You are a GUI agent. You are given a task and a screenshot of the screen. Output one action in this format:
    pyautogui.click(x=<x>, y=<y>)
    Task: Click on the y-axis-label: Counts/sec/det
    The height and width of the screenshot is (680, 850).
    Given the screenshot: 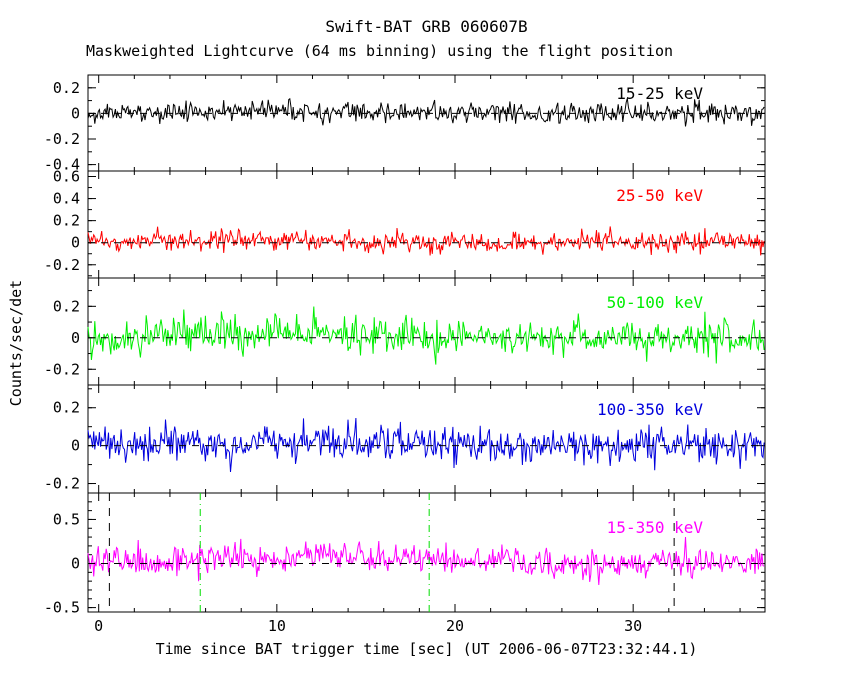 What is the action you would take?
    pyautogui.click(x=16, y=343)
    